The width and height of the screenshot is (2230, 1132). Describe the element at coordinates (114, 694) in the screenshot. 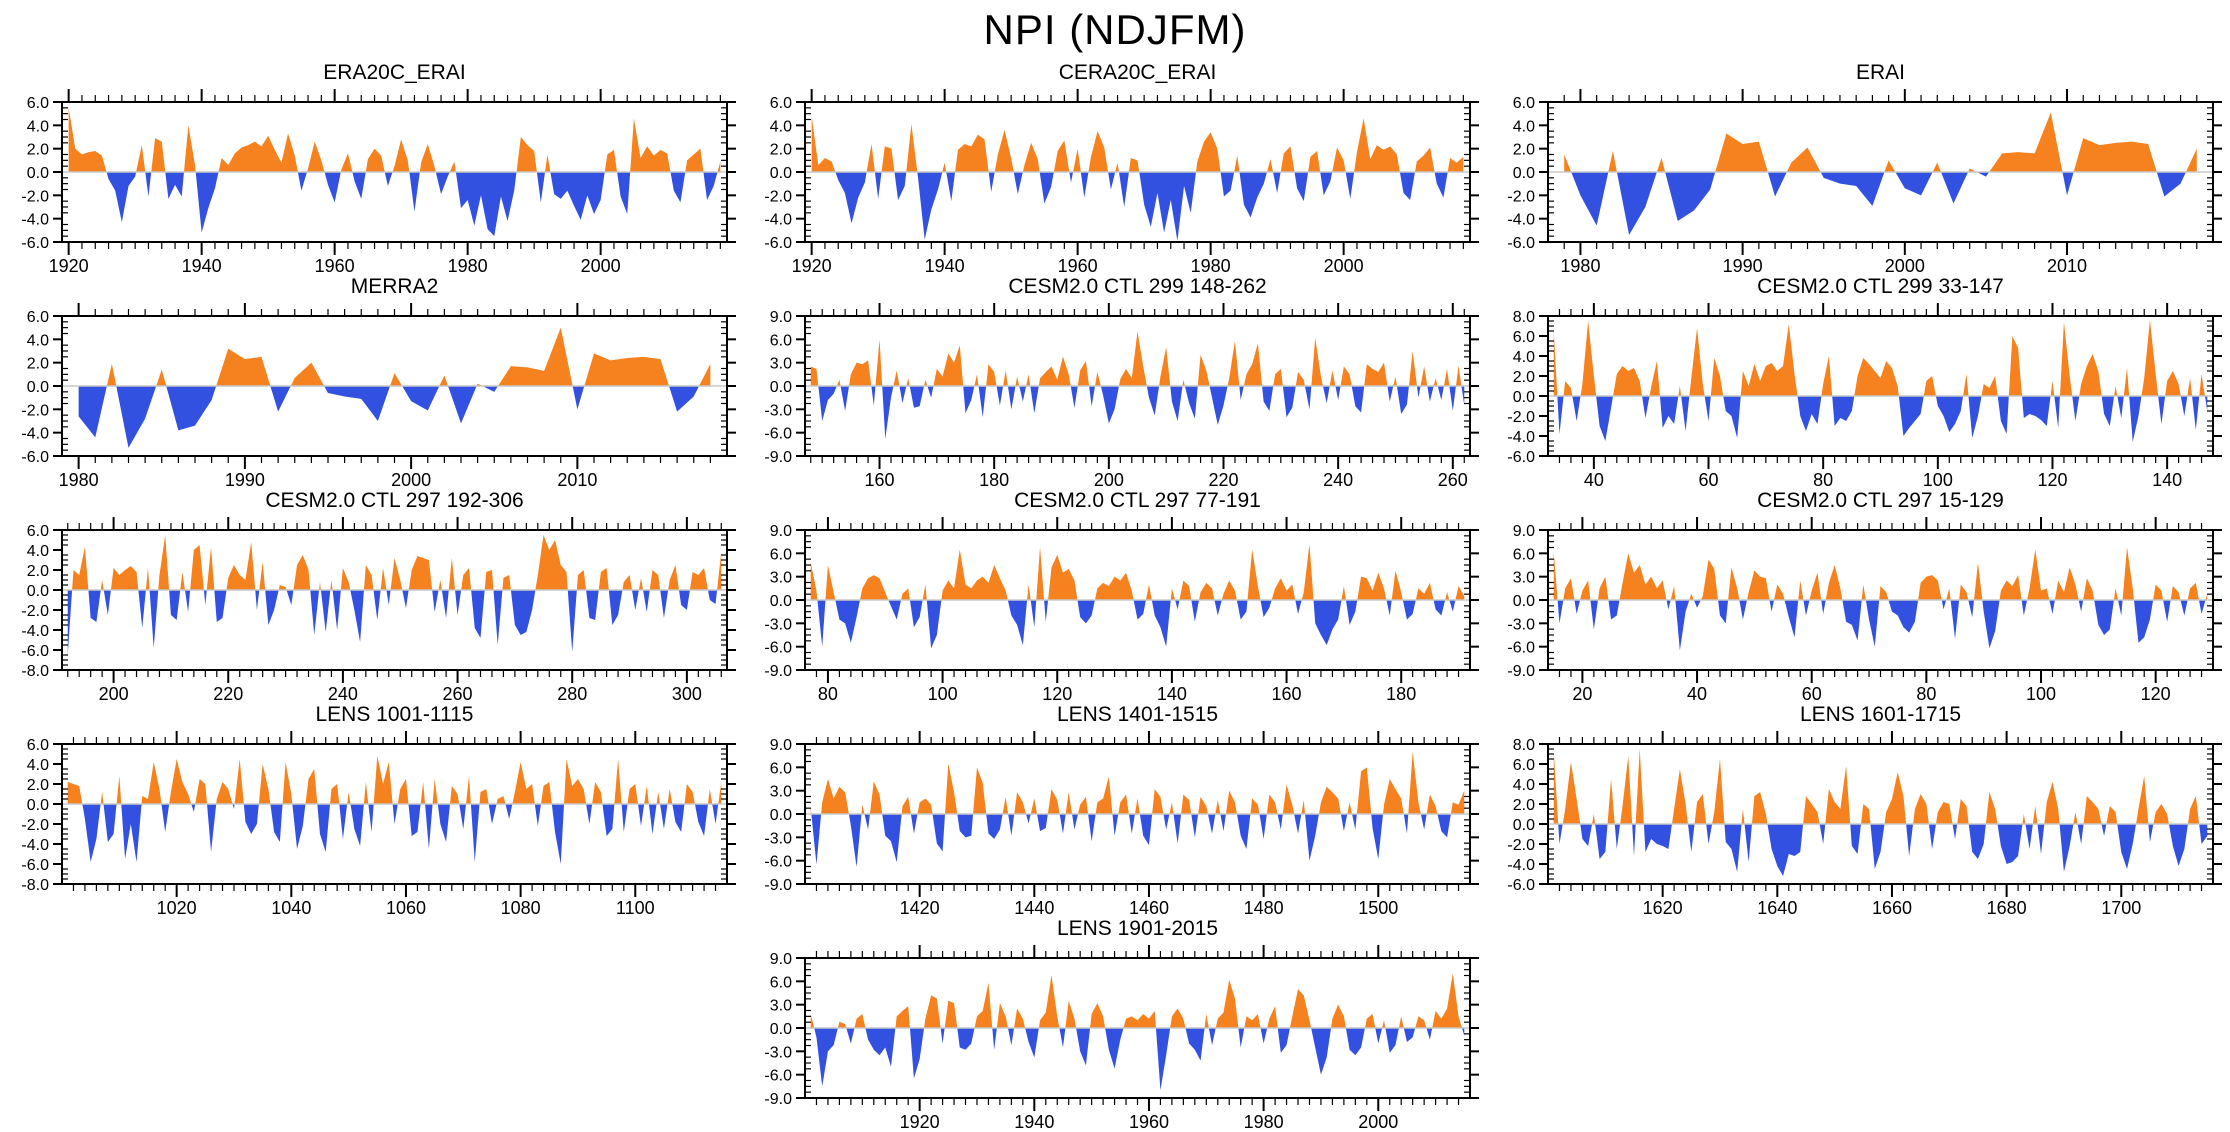

I see `x-axis-label: 200` at that location.